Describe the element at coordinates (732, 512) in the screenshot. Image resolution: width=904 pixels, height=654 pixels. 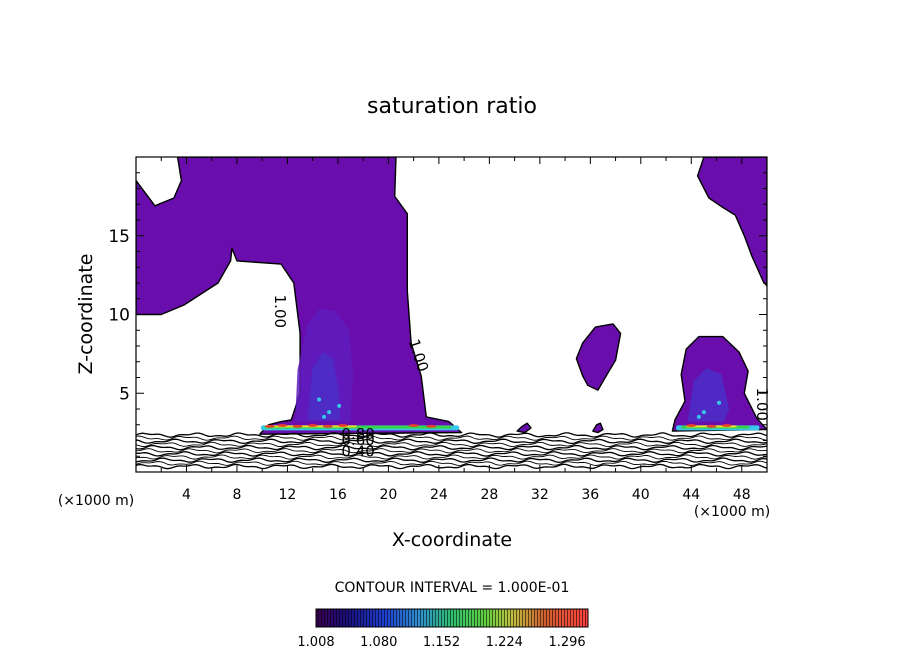
I see `x-unit-label-right: (×1000 m)` at that location.